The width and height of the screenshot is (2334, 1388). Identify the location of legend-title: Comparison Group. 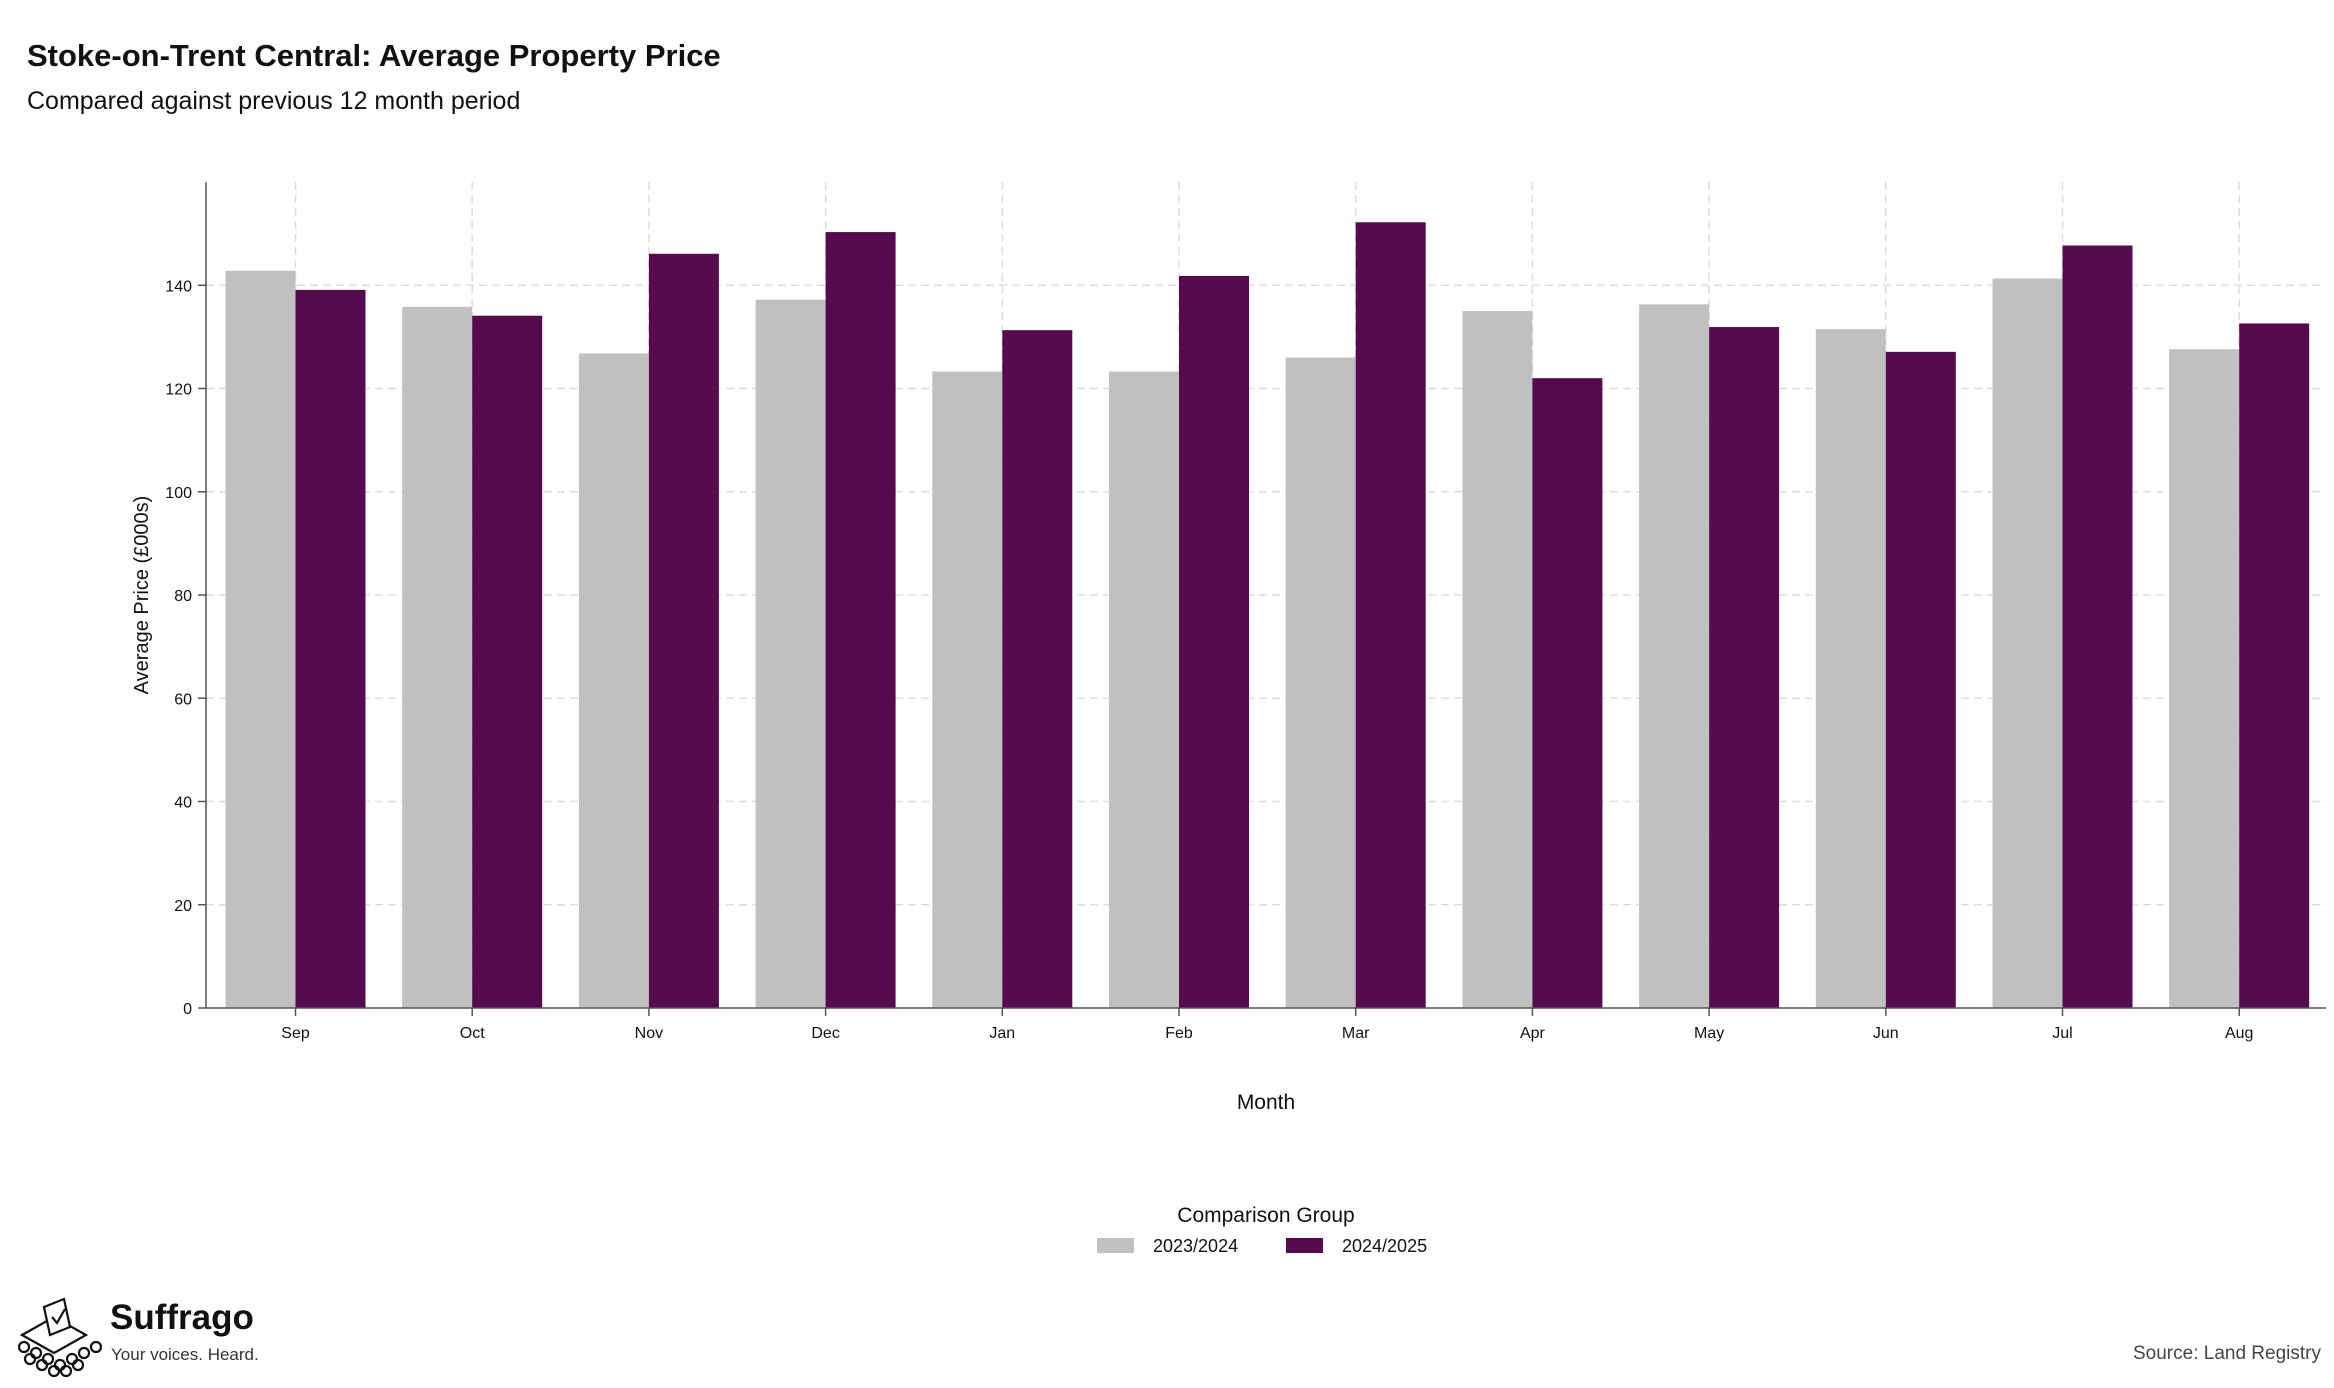
(1265, 1215).